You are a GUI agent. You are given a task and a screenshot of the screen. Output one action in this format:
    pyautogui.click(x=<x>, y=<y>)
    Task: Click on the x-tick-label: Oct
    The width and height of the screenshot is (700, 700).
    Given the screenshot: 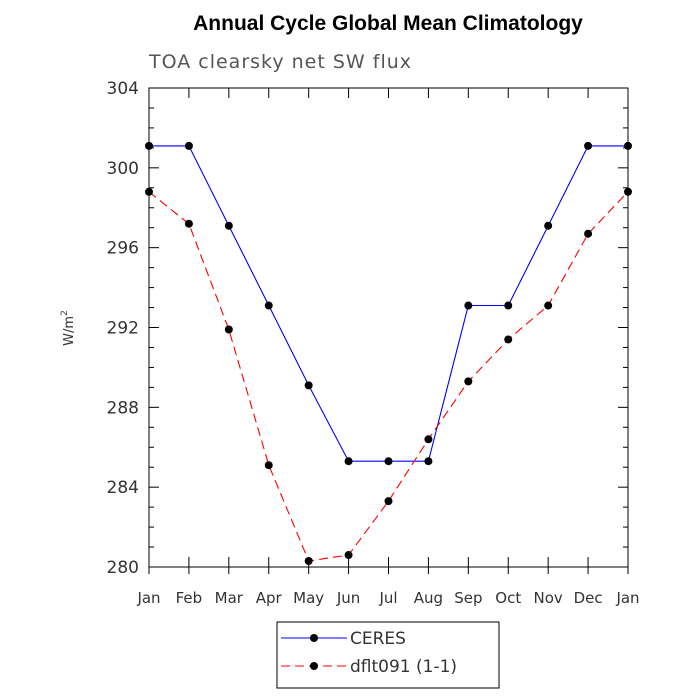 What is the action you would take?
    pyautogui.click(x=508, y=598)
    